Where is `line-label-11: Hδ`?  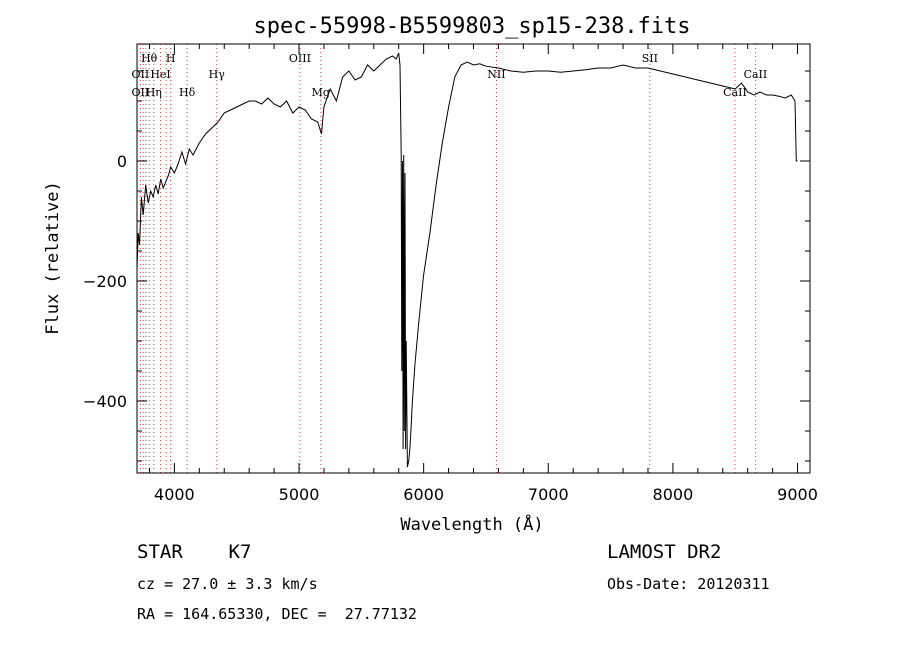
line-label-11: Hδ is located at coordinates (187, 92).